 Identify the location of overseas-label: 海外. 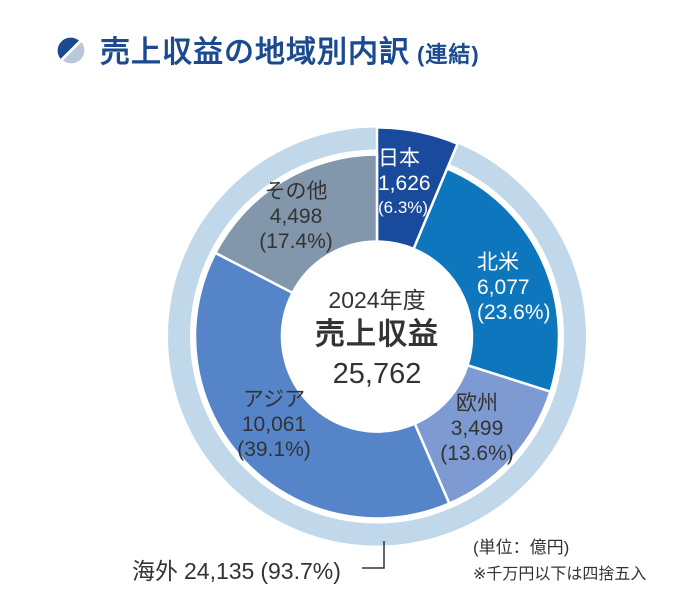
(155, 571).